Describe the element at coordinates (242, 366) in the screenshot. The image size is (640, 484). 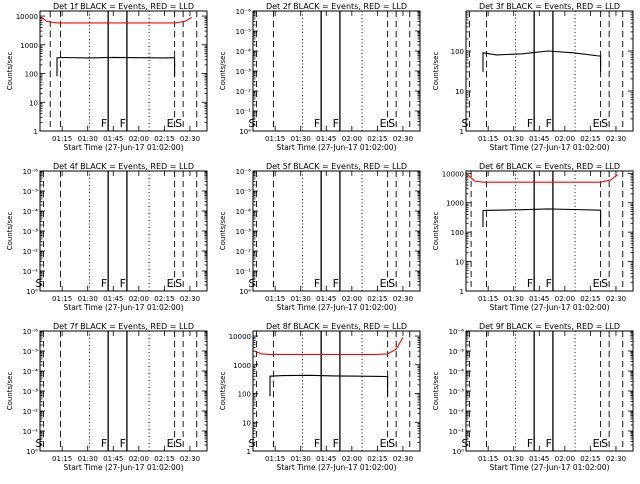
I see `y-tick-label: 1000` at that location.